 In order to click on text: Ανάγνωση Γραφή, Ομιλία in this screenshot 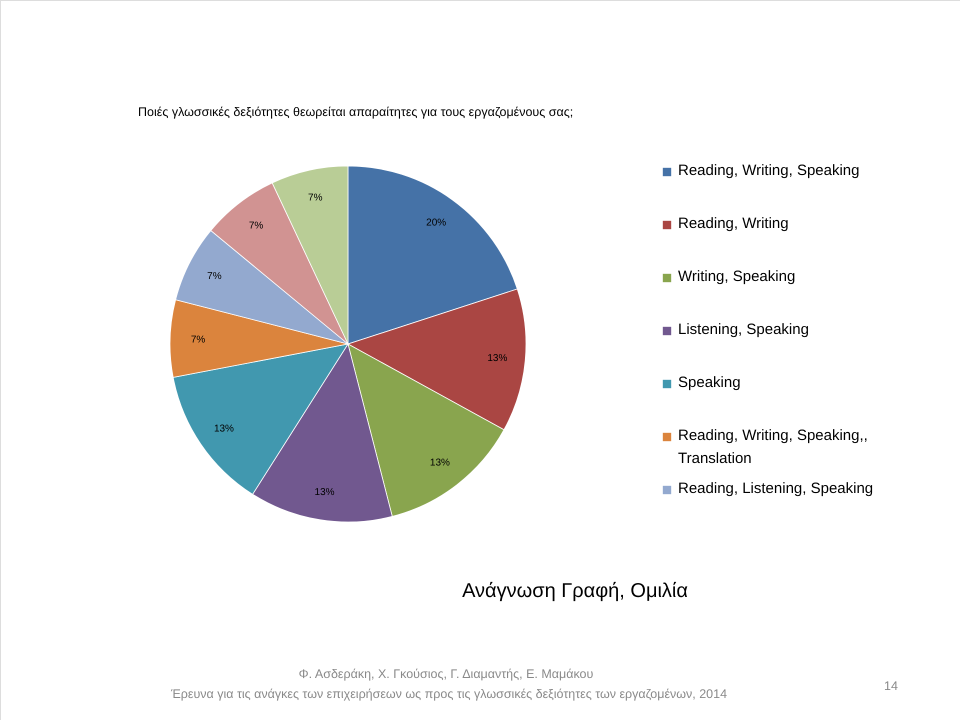, I will do `click(575, 591)`.